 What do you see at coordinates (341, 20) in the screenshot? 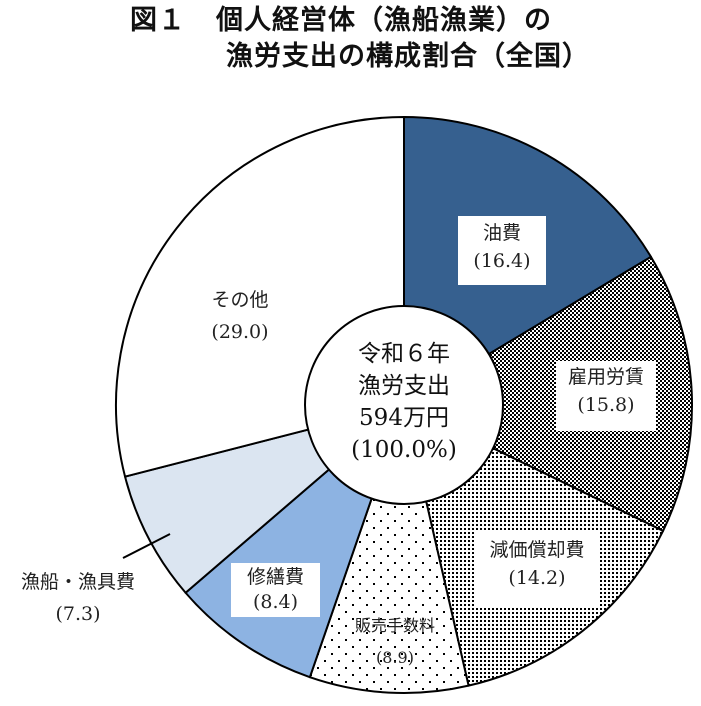
I see `title-line-1: 図１ 個人経営体（漁船漁業）の` at bounding box center [341, 20].